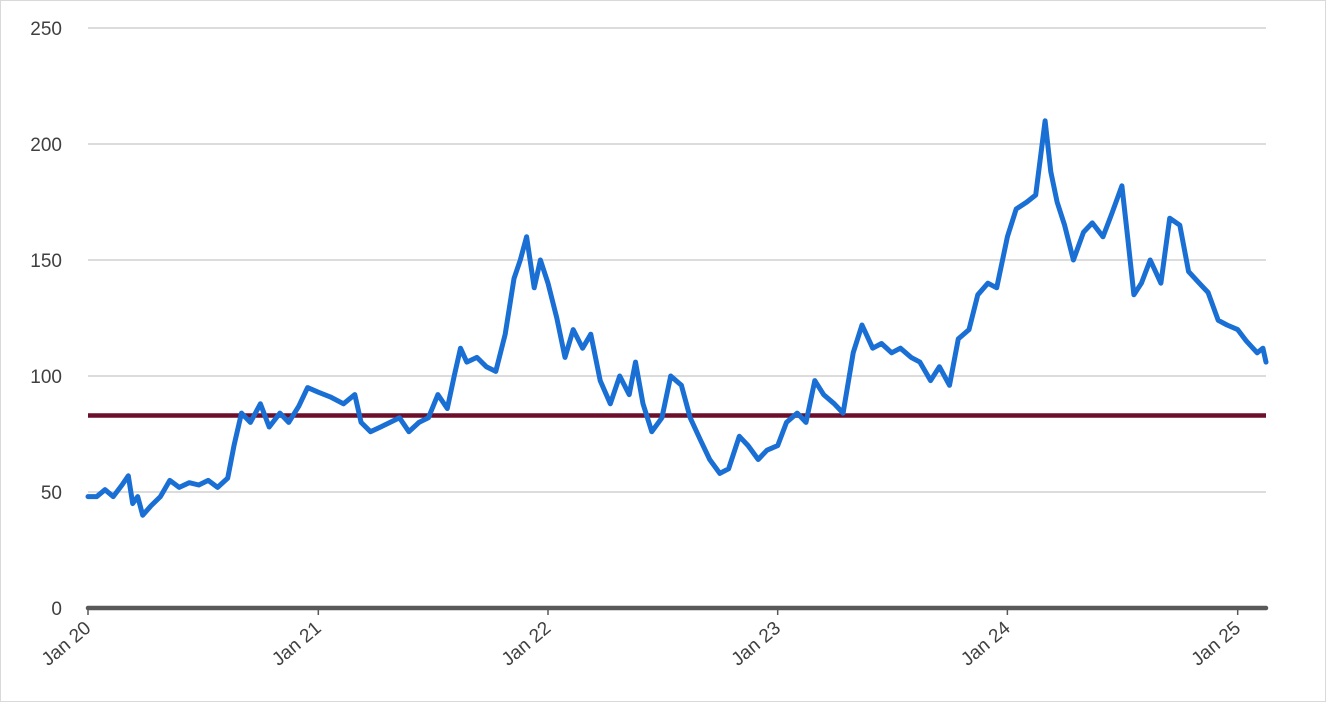 The height and width of the screenshot is (702, 1326). I want to click on x-tick-label: Jan 23, so click(756, 644).